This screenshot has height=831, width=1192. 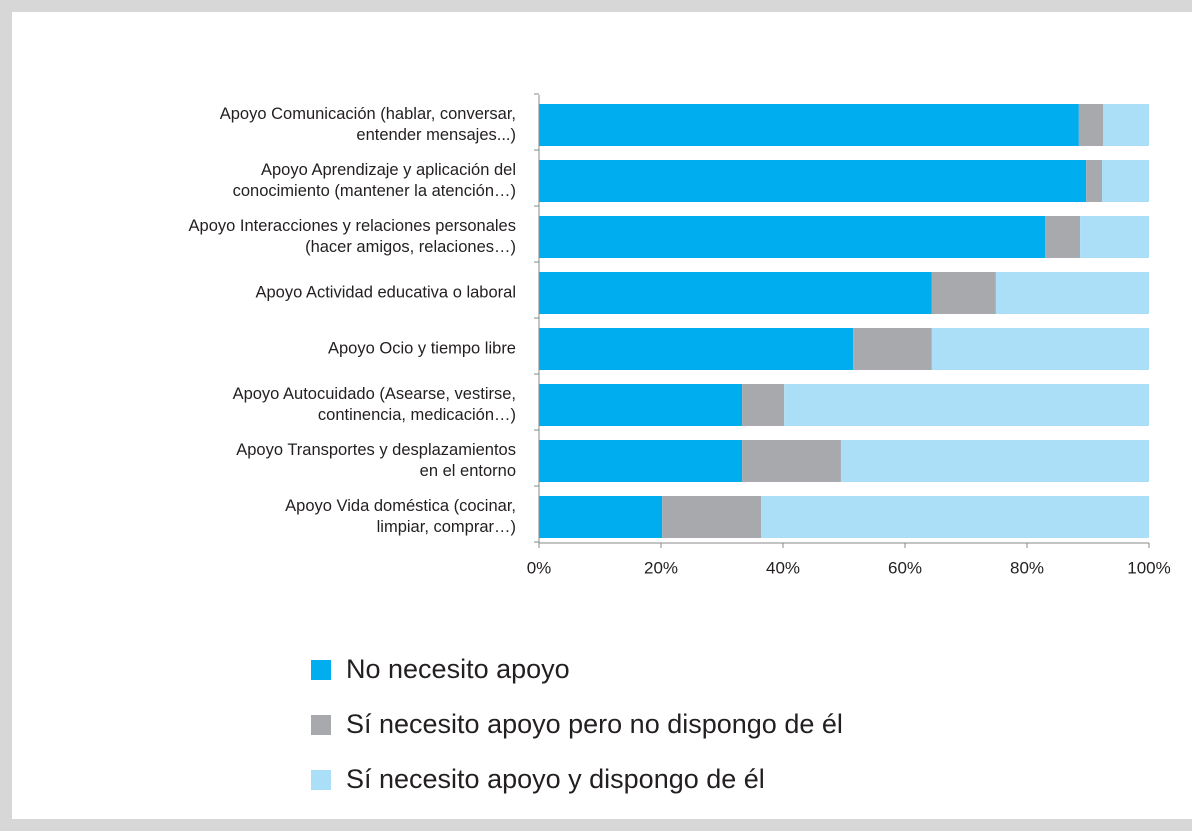 What do you see at coordinates (422, 348) in the screenshot?
I see `category-label: Apoyo Ocio y tiempo libre` at bounding box center [422, 348].